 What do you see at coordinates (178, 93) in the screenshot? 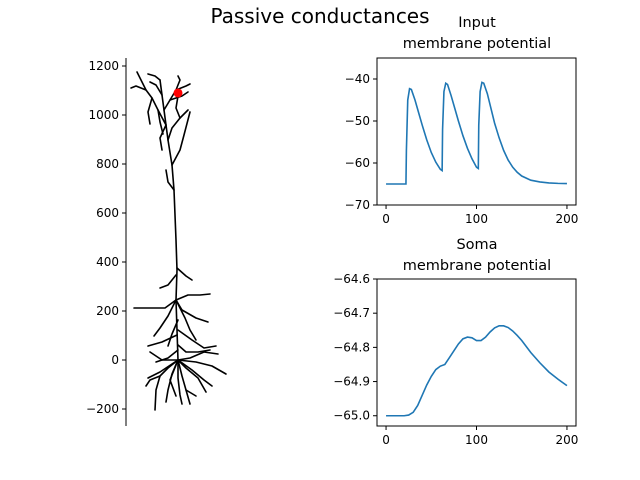
I see `input-site-marker` at bounding box center [178, 93].